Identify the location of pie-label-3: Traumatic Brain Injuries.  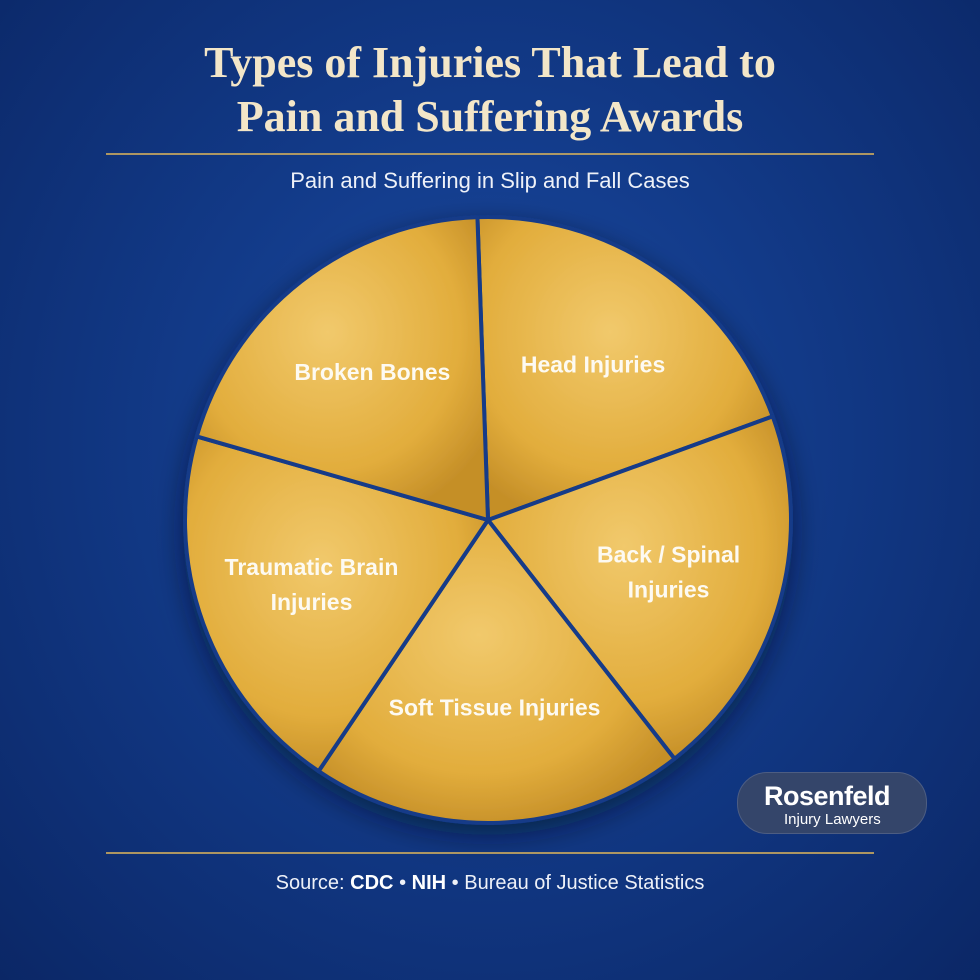
(312, 584).